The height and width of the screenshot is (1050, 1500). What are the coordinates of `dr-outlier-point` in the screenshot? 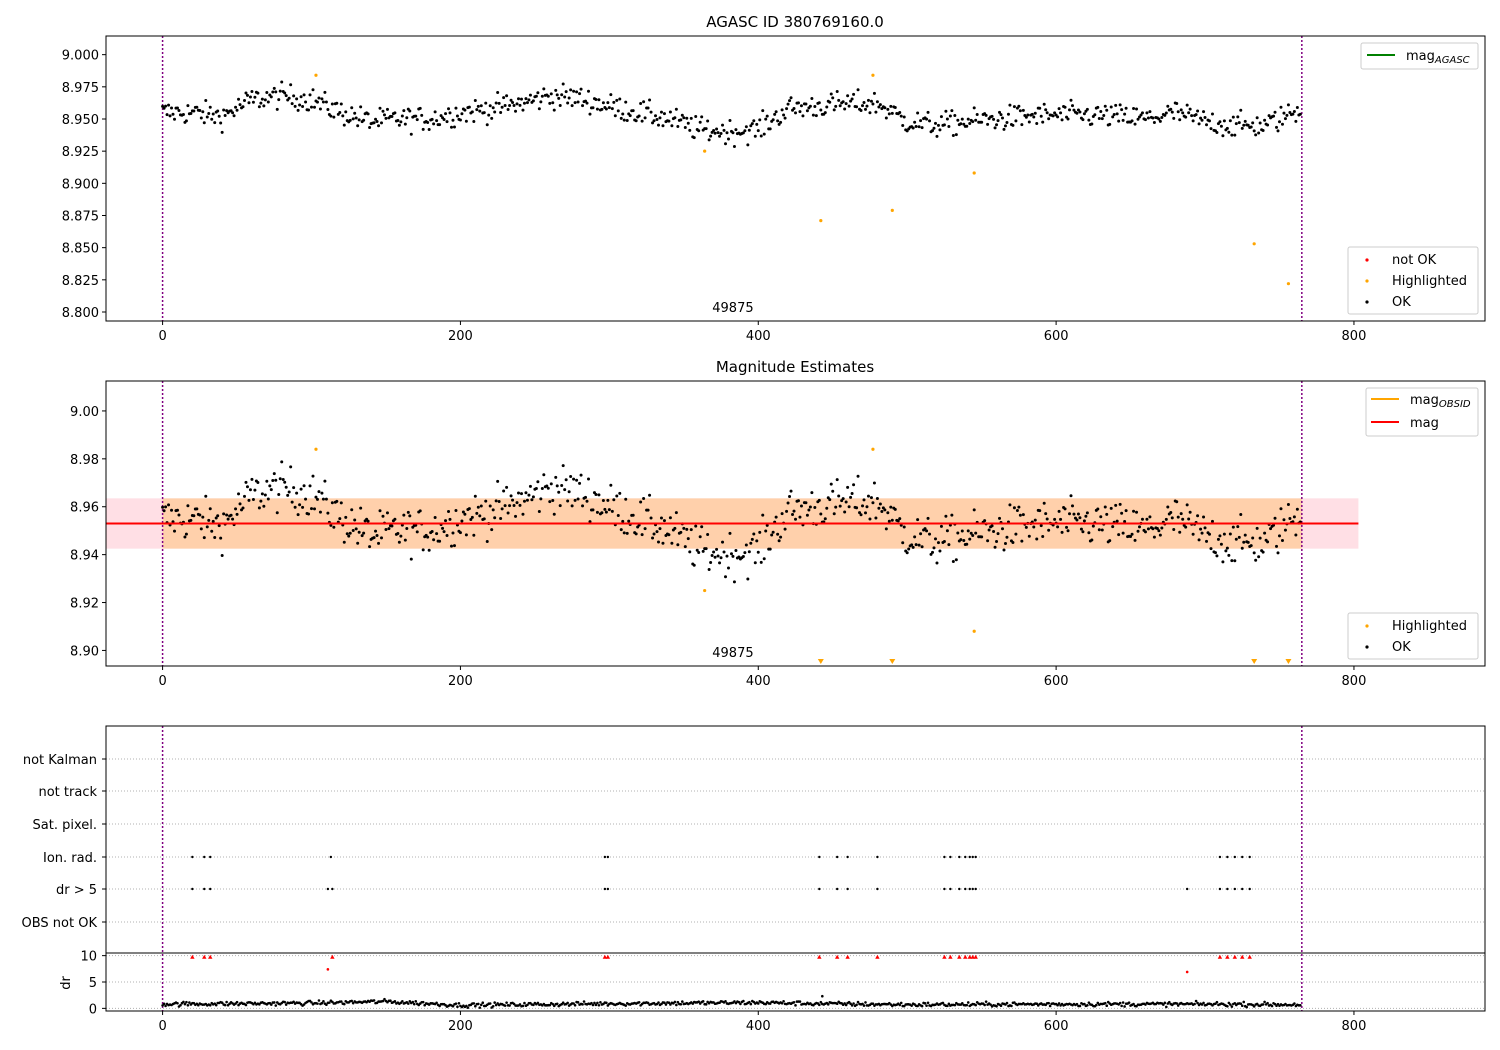 It's located at (822, 996).